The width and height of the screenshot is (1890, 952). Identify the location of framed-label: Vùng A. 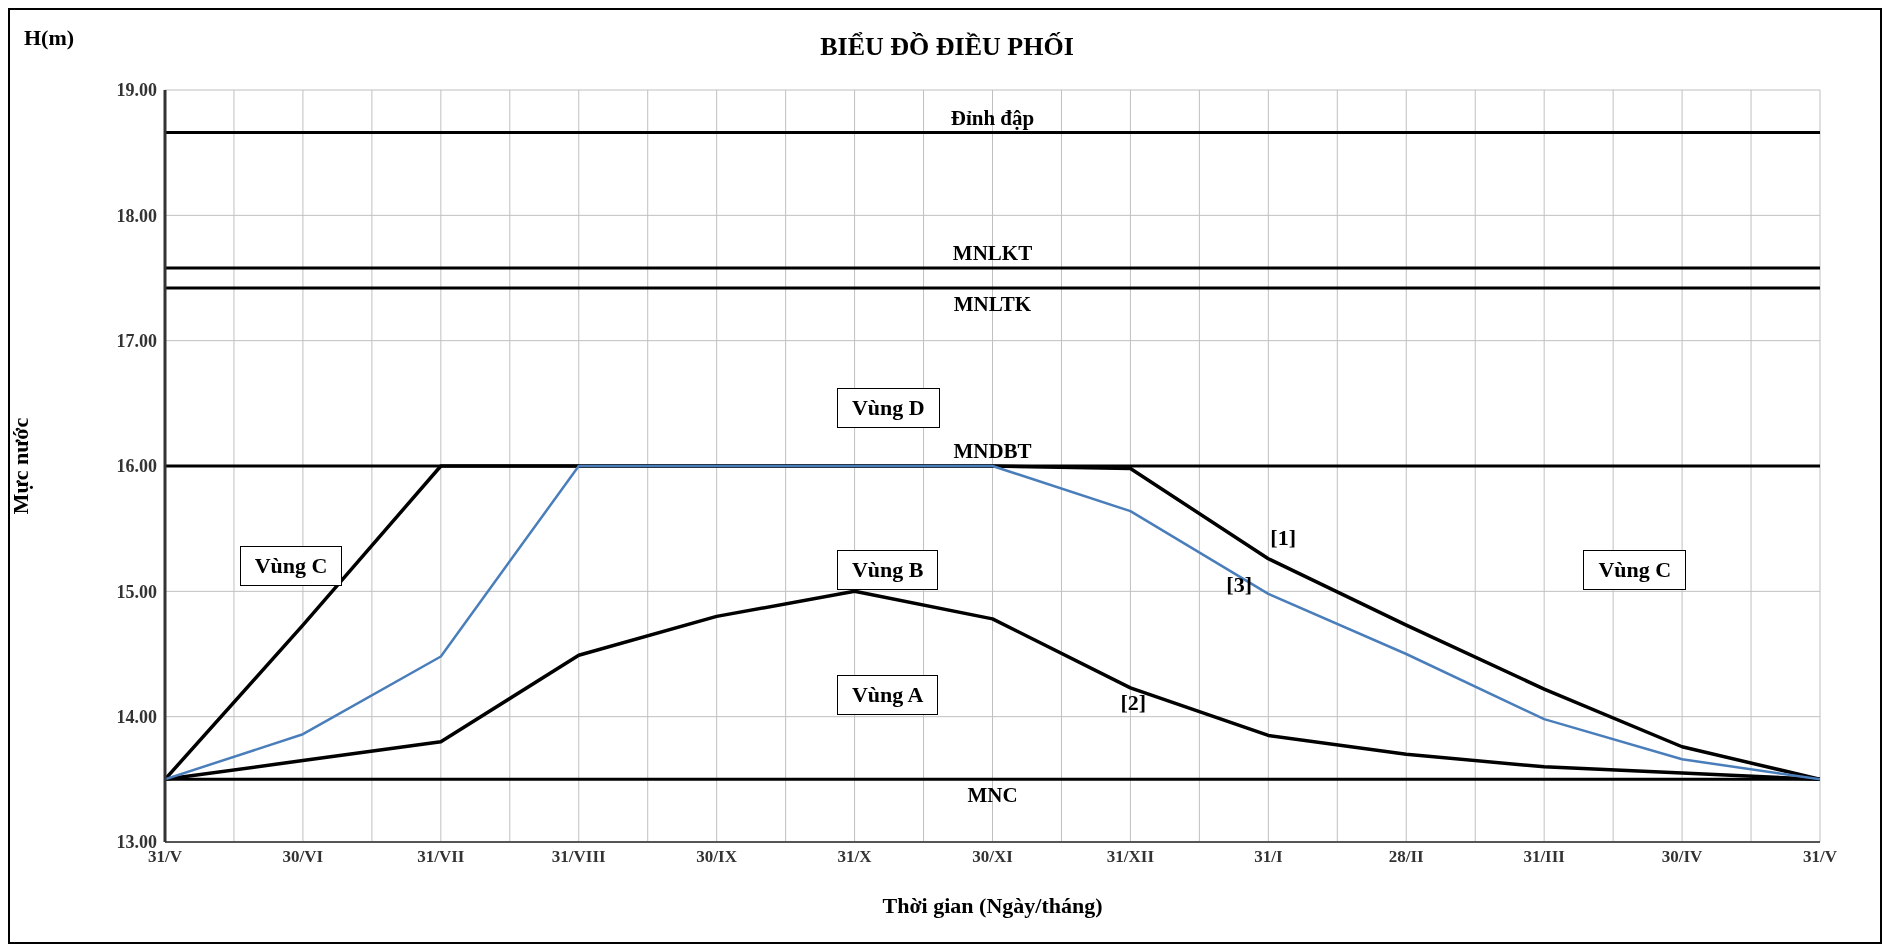
(887, 694).